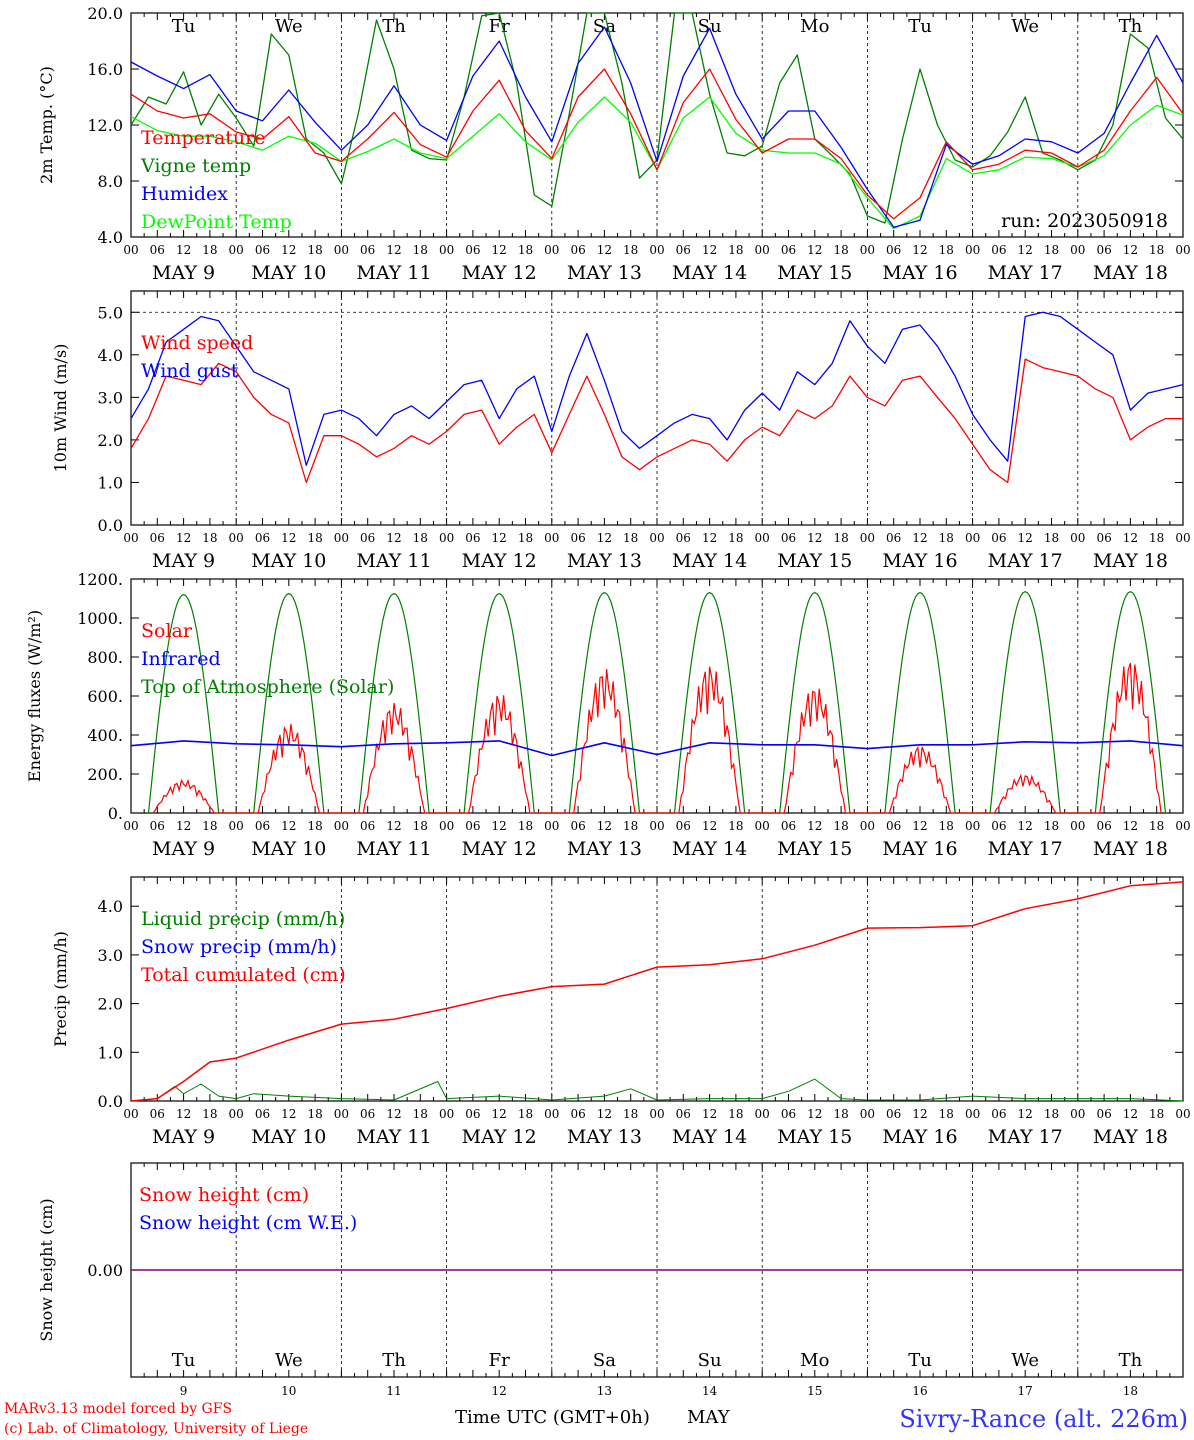  Describe the element at coordinates (710, 1360) in the screenshot. I see `weekday-label: Su` at that location.